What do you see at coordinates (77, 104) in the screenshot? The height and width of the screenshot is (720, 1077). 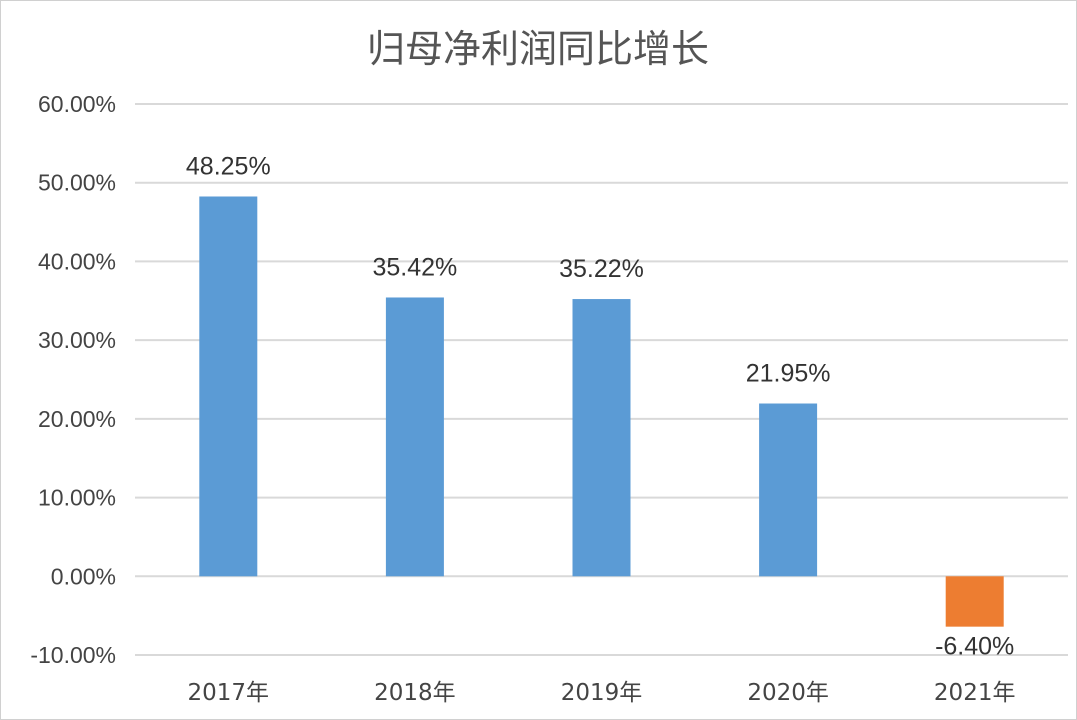 I see `y-tick-label: 60.00%` at bounding box center [77, 104].